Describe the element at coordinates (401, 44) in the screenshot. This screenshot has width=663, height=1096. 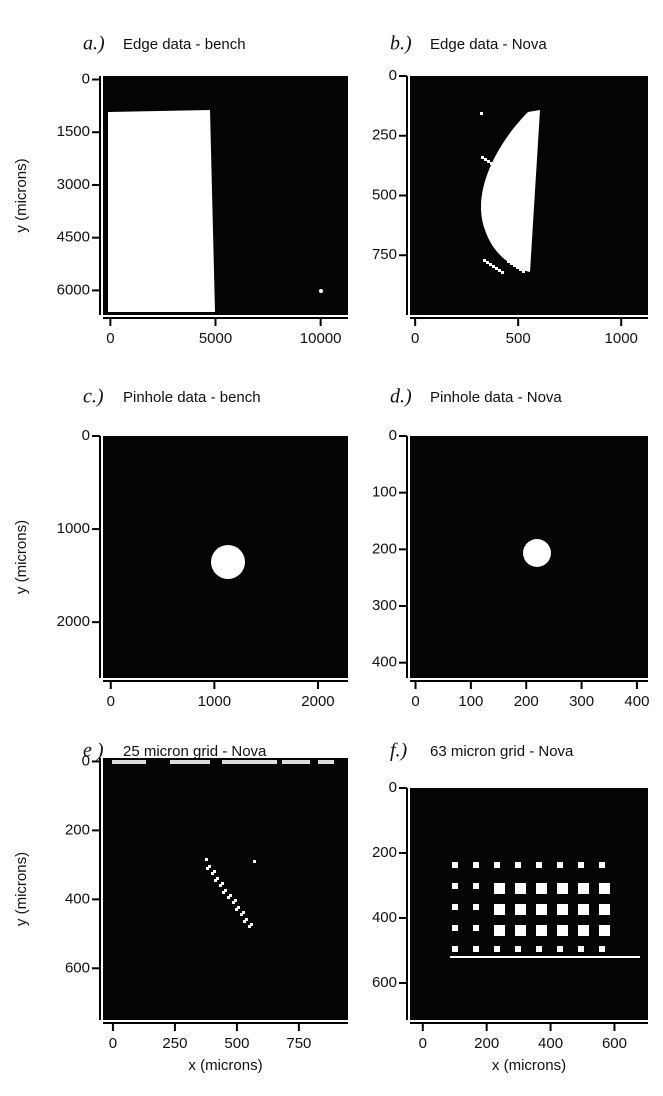
I see `panel-label: b.)` at that location.